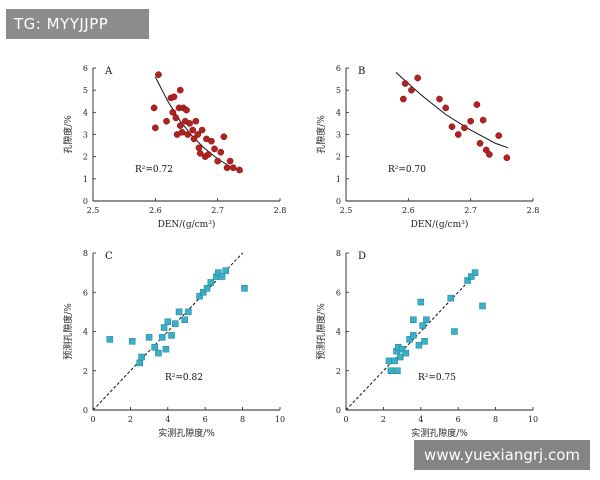 The height and width of the screenshot is (480, 600). I want to click on y-tick-label: 4, so click(338, 112).